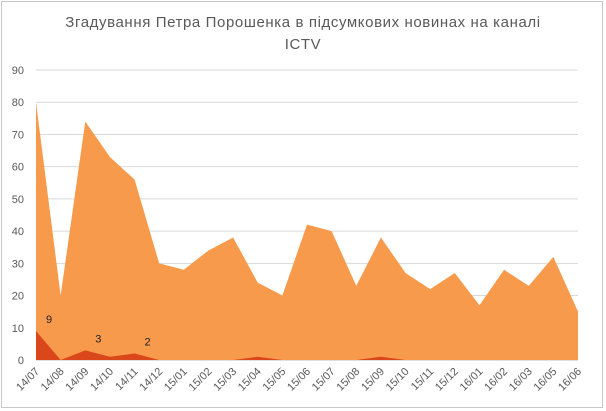  I want to click on y-axis: 0 10 20 30 40 50 60 70 80 90, so click(18, 216).